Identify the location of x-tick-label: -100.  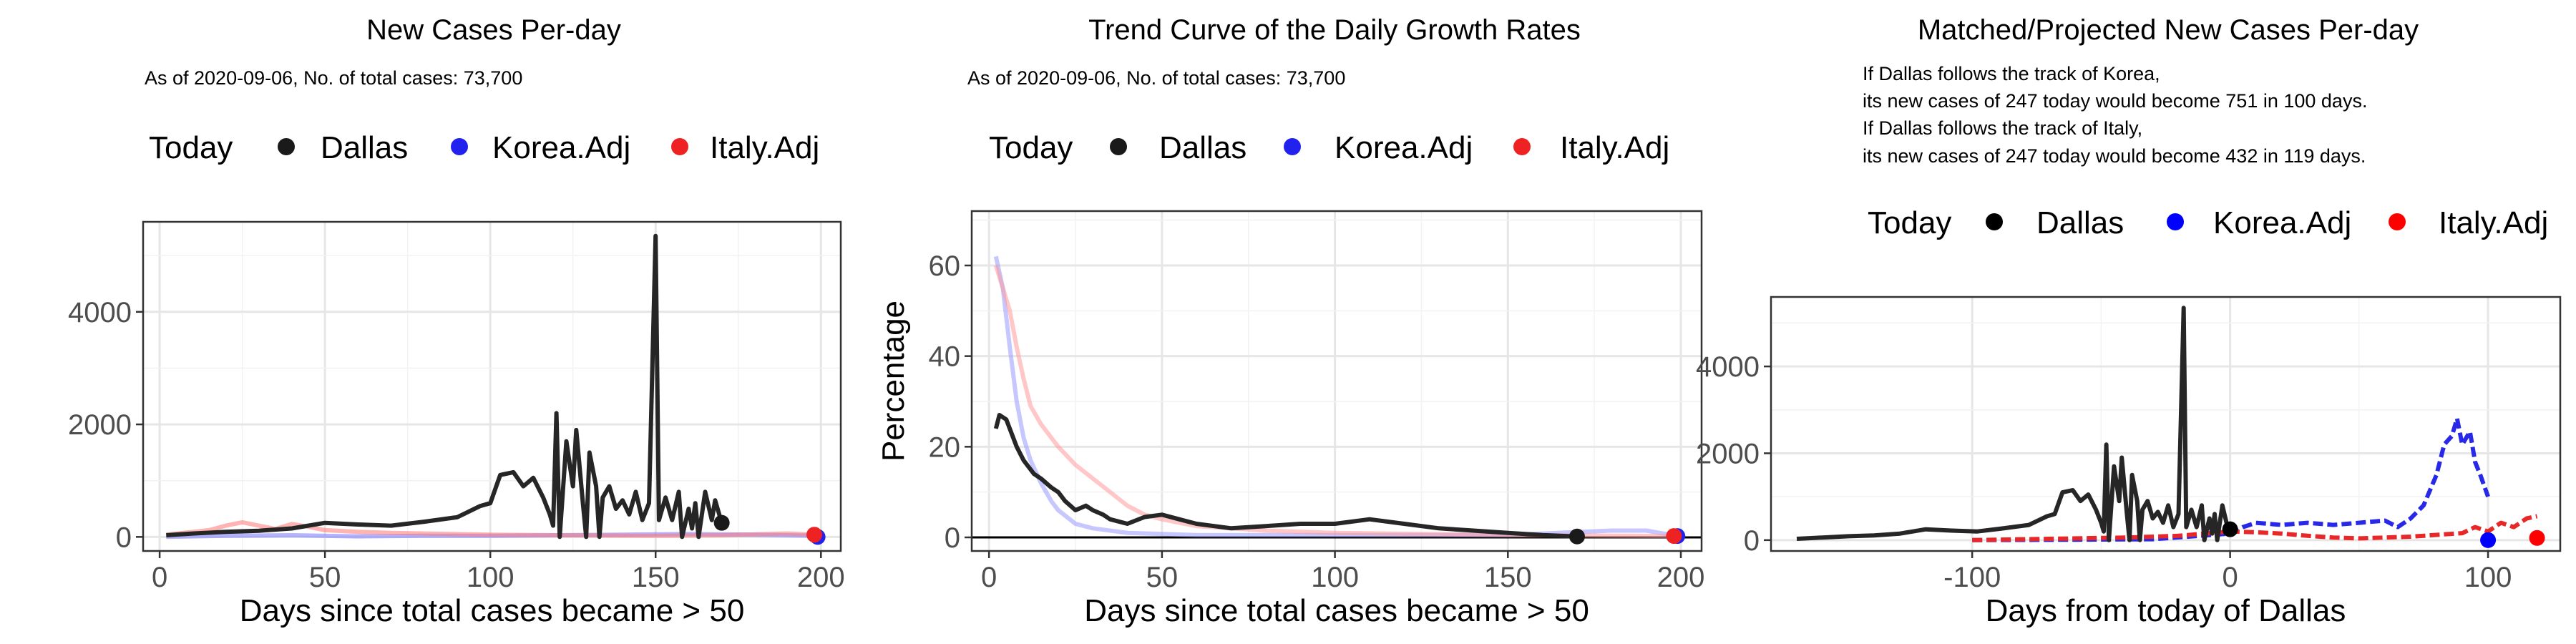
(1972, 577).